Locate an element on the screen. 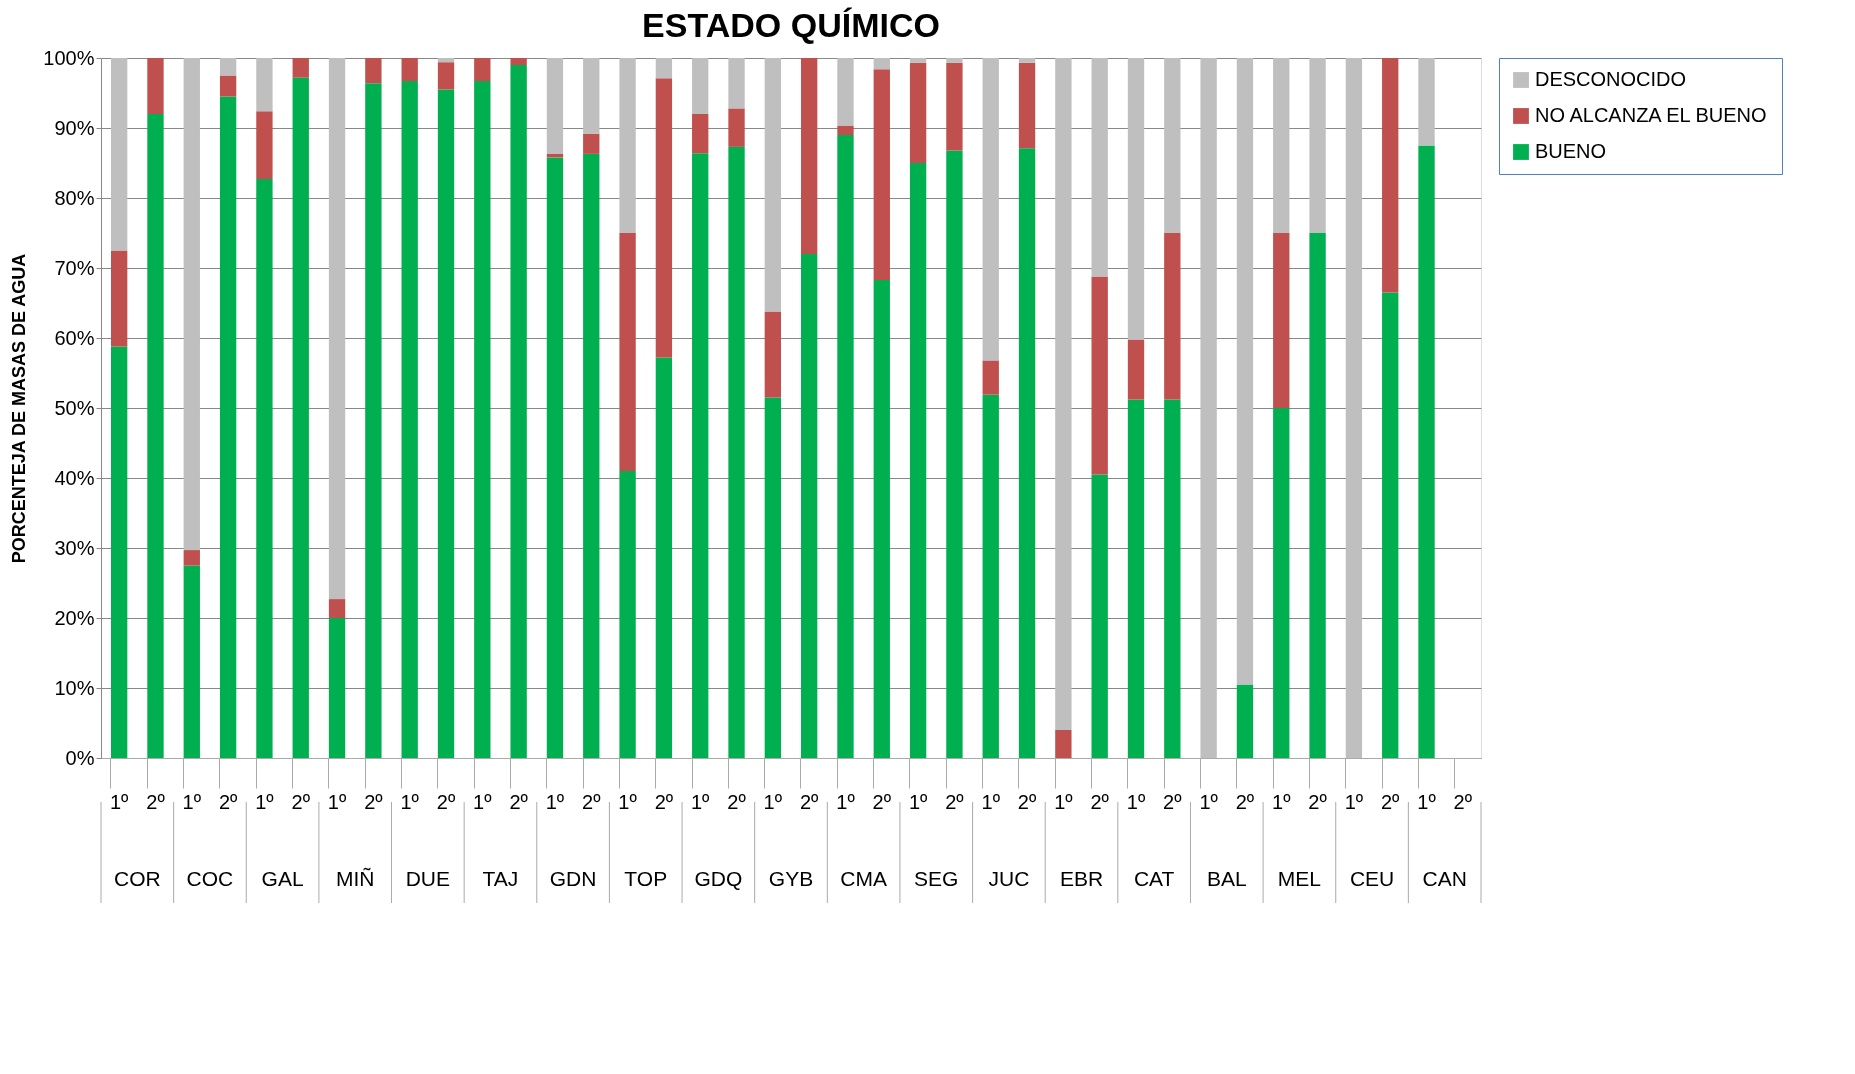 This screenshot has height=1074, width=1855. text: SEG is located at coordinates (936, 878).